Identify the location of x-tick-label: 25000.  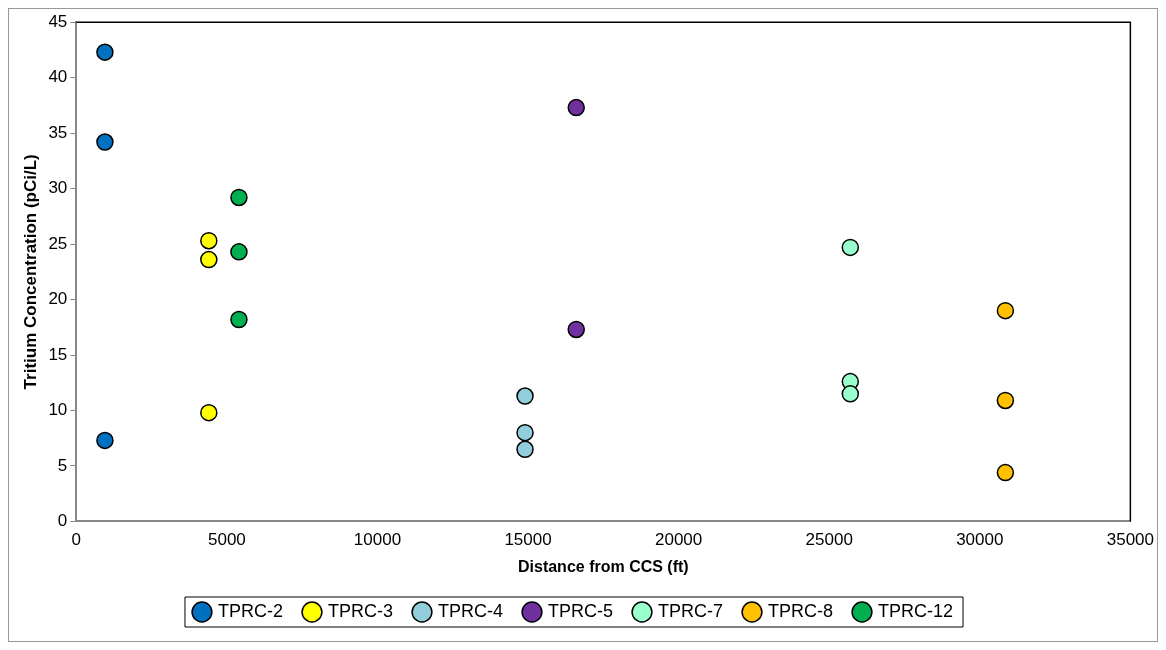
(829, 540).